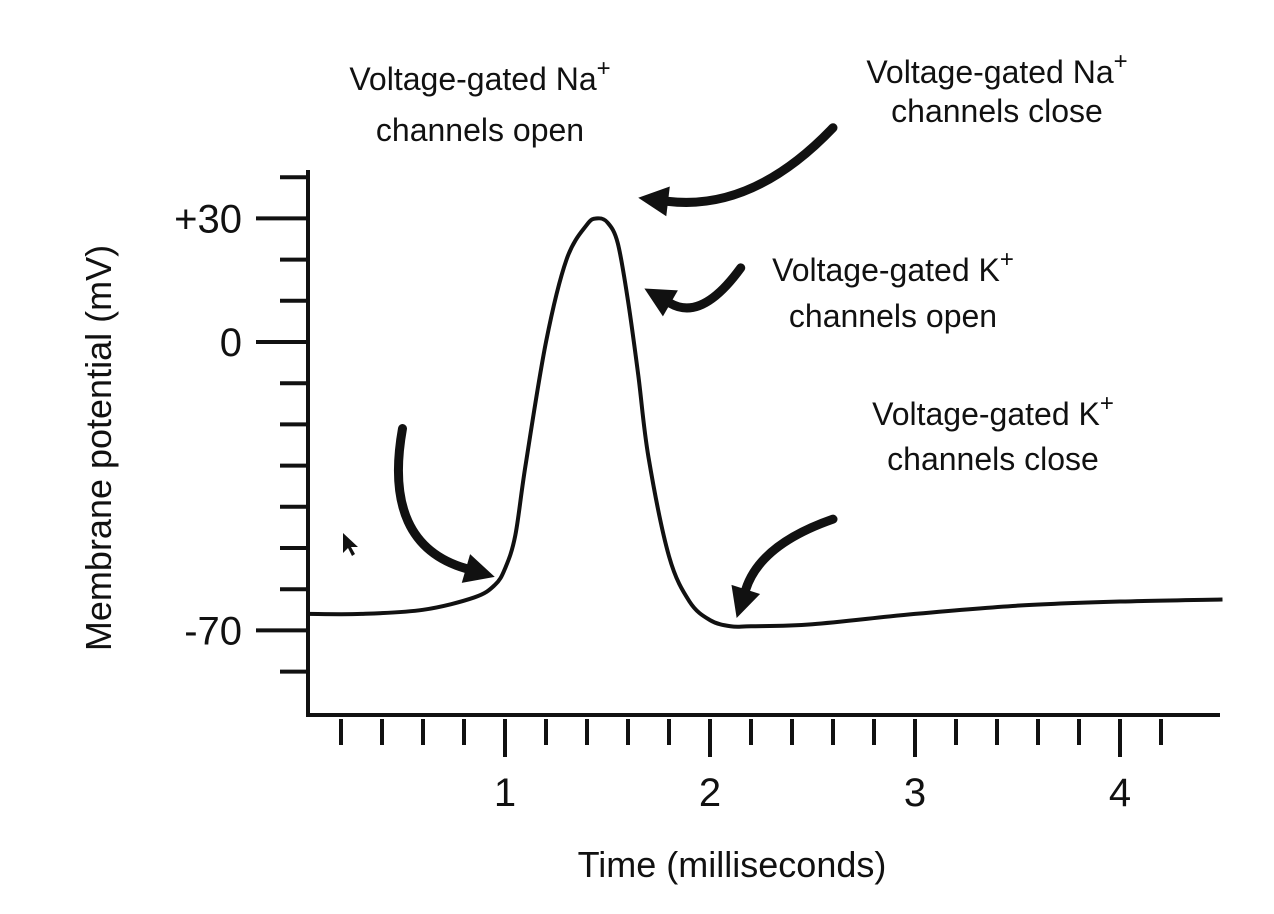 This screenshot has width=1274, height=914. I want to click on x-axis-label: Time (milliseconds), so click(732, 864).